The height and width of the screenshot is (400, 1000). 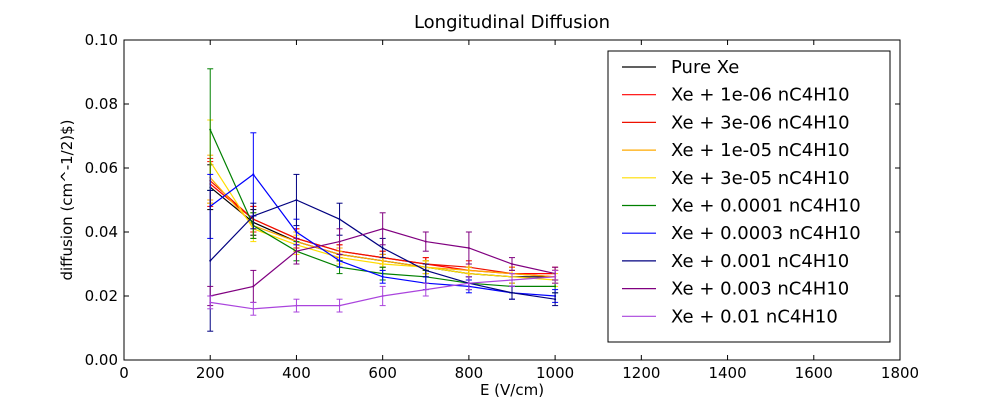 I want to click on legend-label: Xe + 0.01 nC4H10, so click(x=754, y=316).